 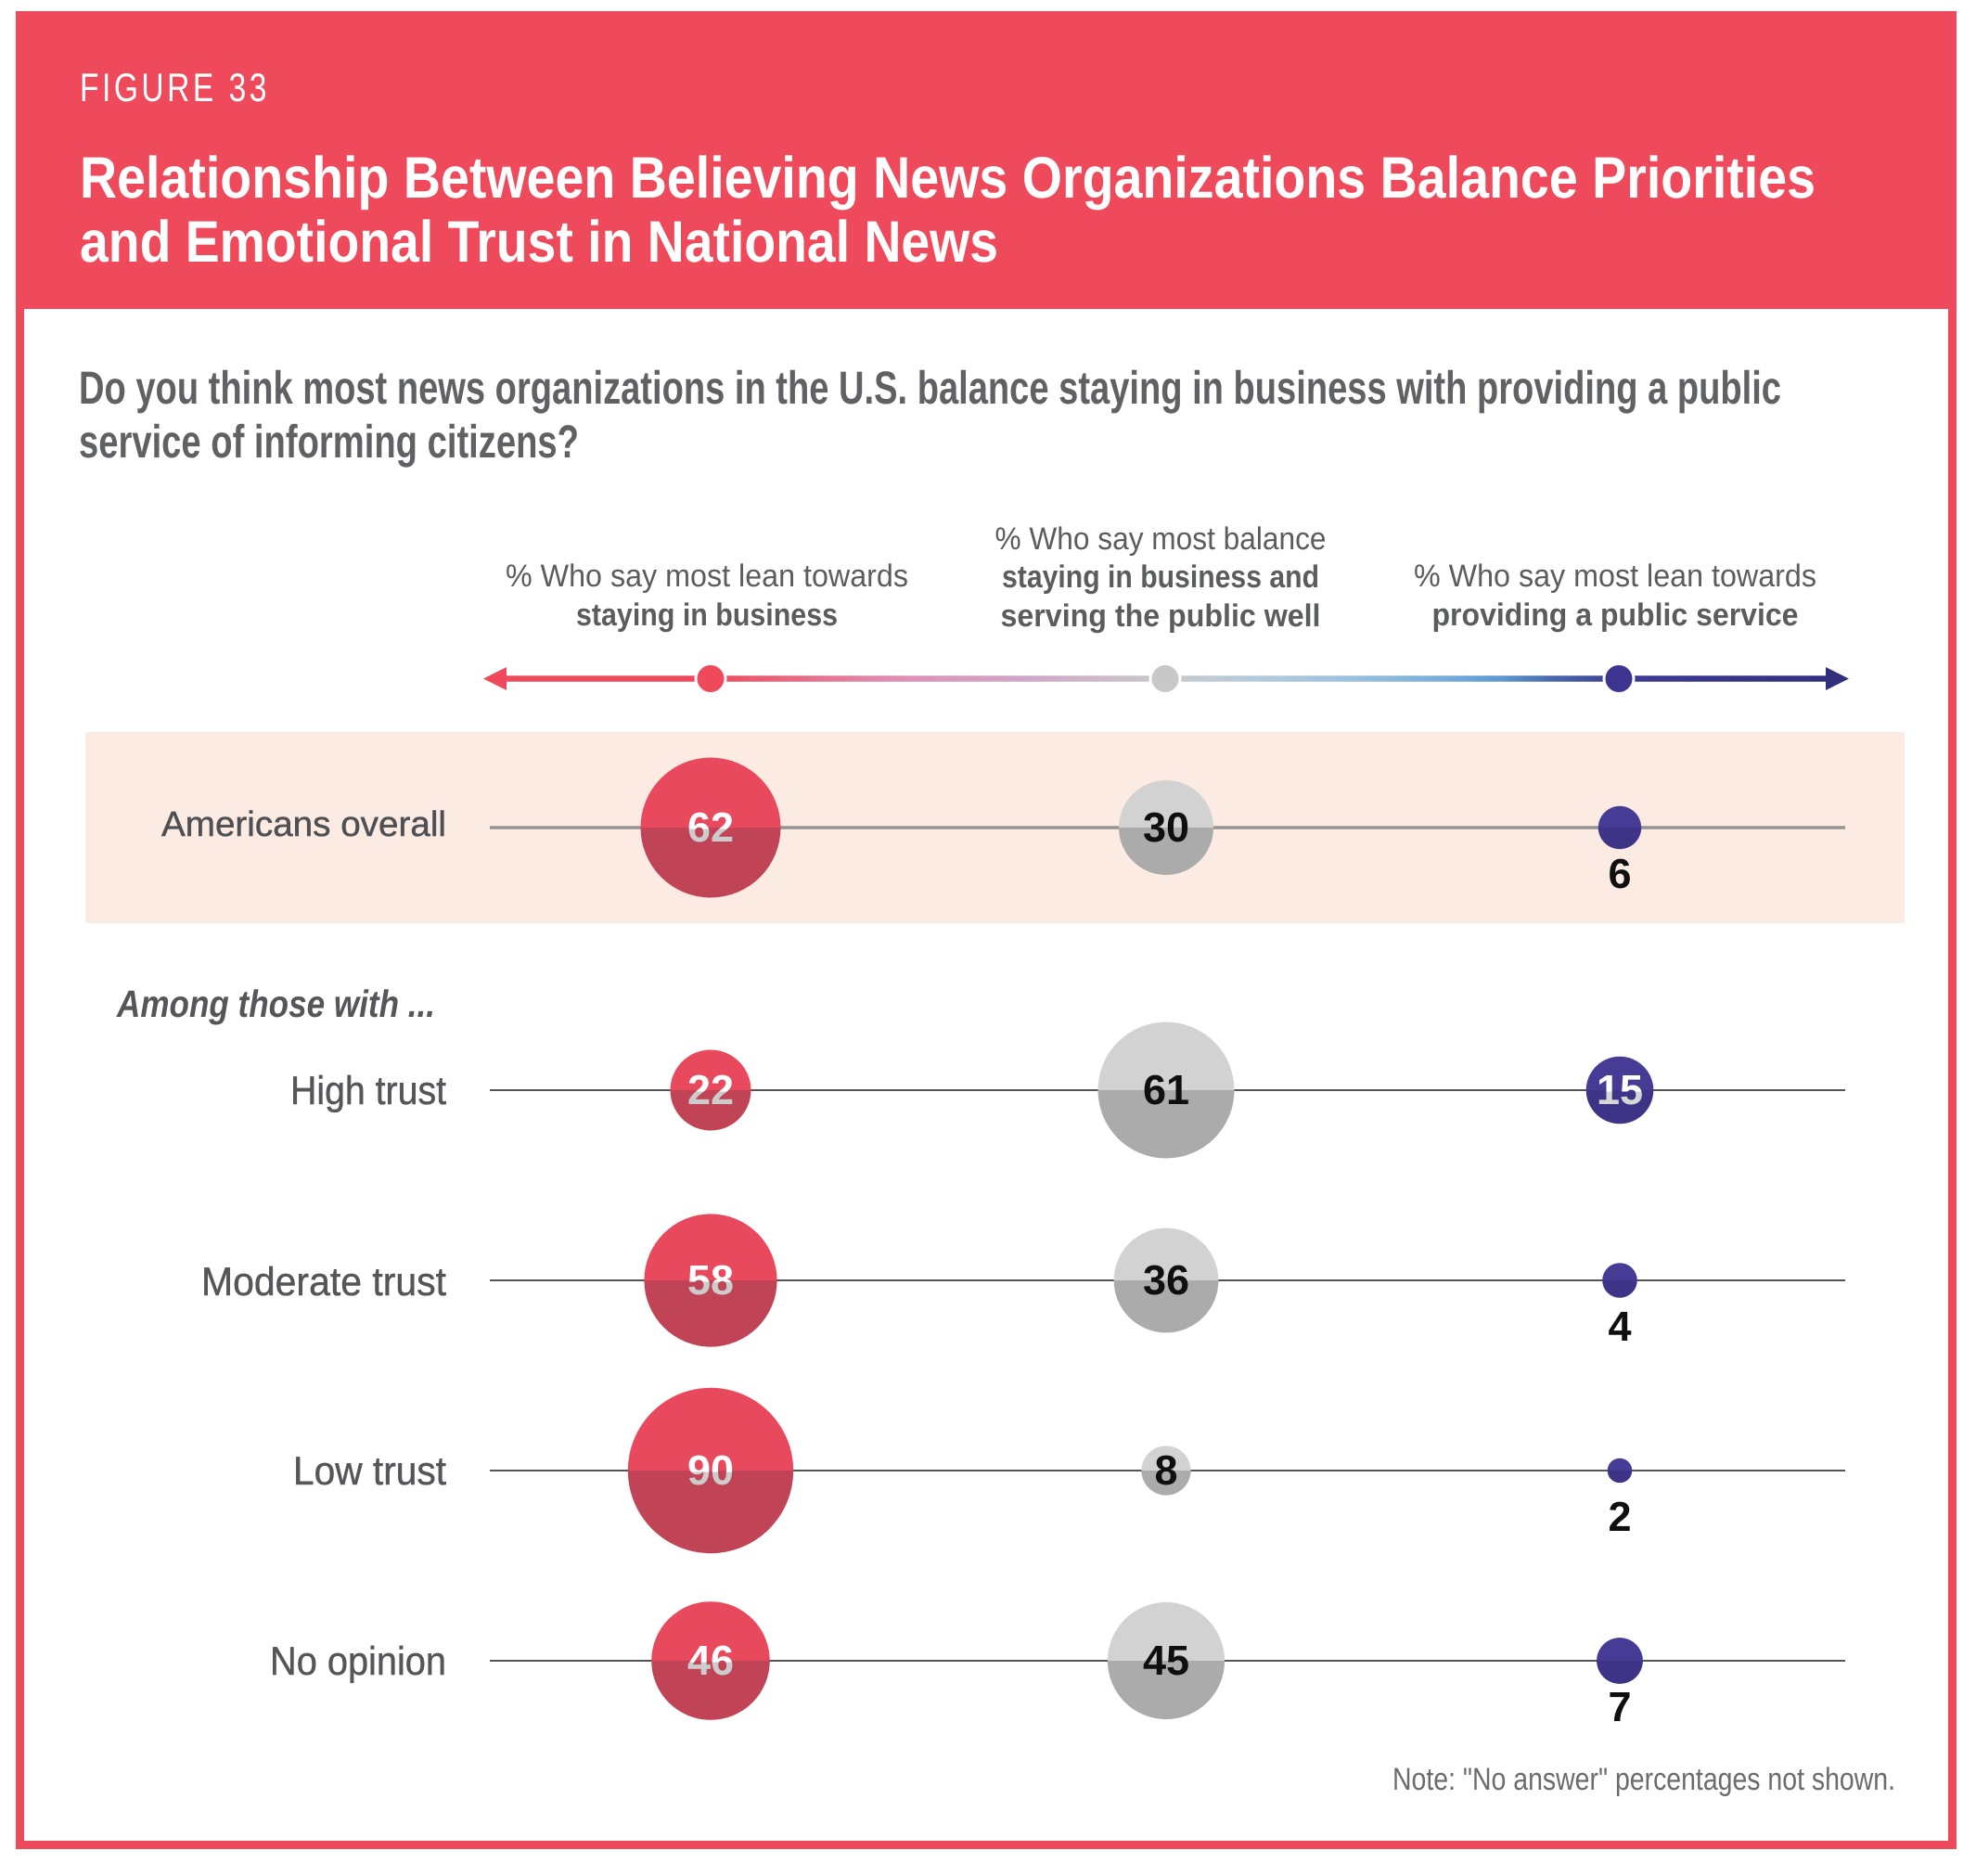 I want to click on svg-text: providing a public service, so click(x=1616, y=615).